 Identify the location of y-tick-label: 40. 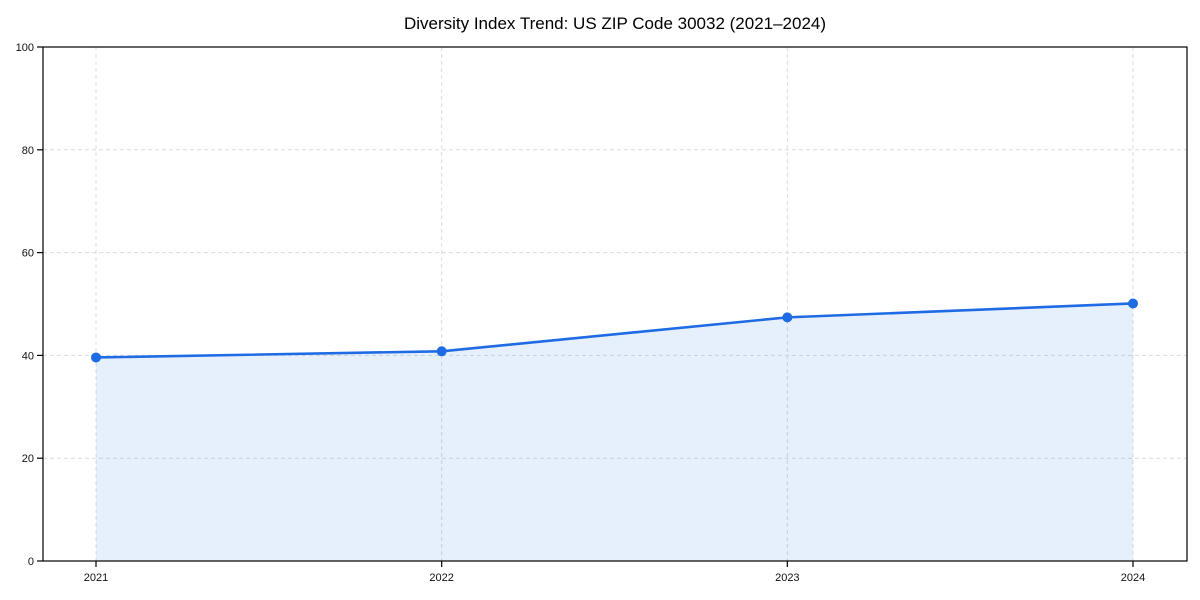
(28, 356).